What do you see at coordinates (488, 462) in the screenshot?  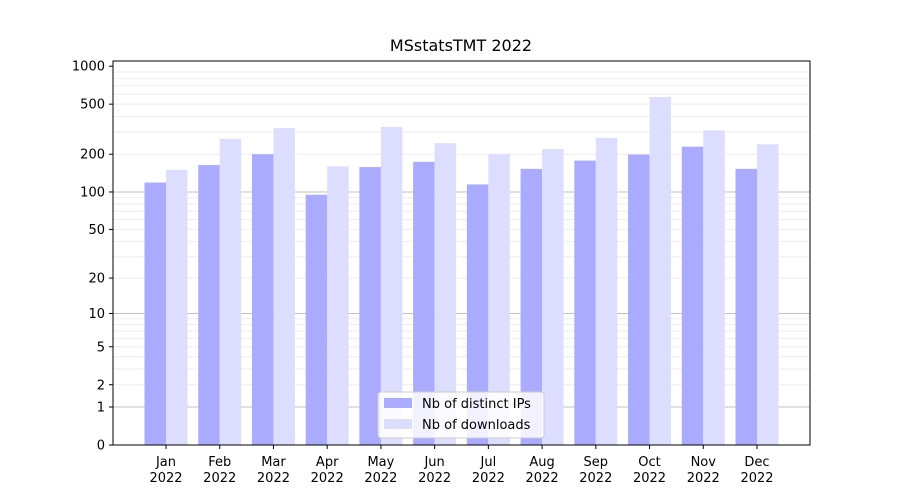 I see `x-tick-label: Jul` at bounding box center [488, 462].